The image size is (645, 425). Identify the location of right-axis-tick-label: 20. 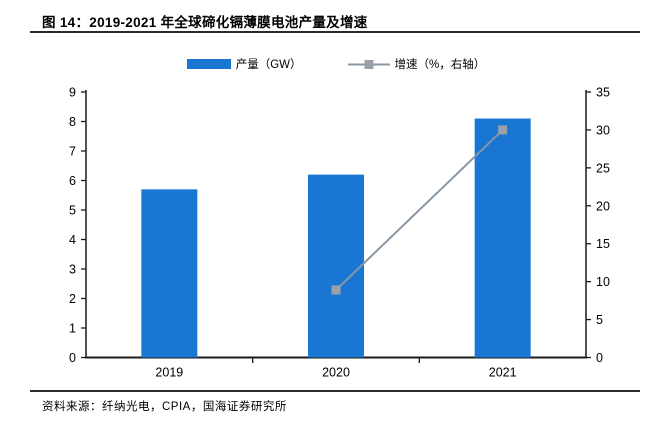
(603, 206).